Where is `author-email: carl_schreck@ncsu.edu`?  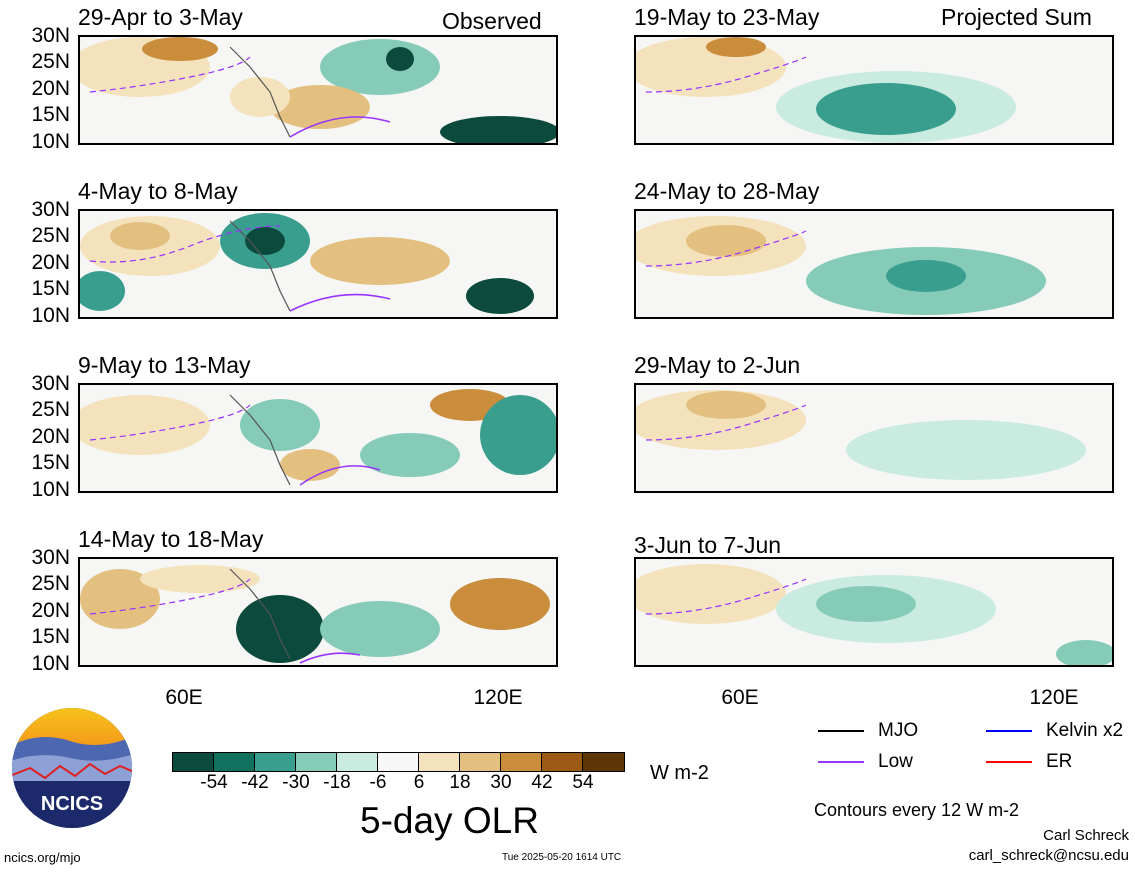
author-email: carl_schreck@ncsu.edu is located at coordinates (1048, 855).